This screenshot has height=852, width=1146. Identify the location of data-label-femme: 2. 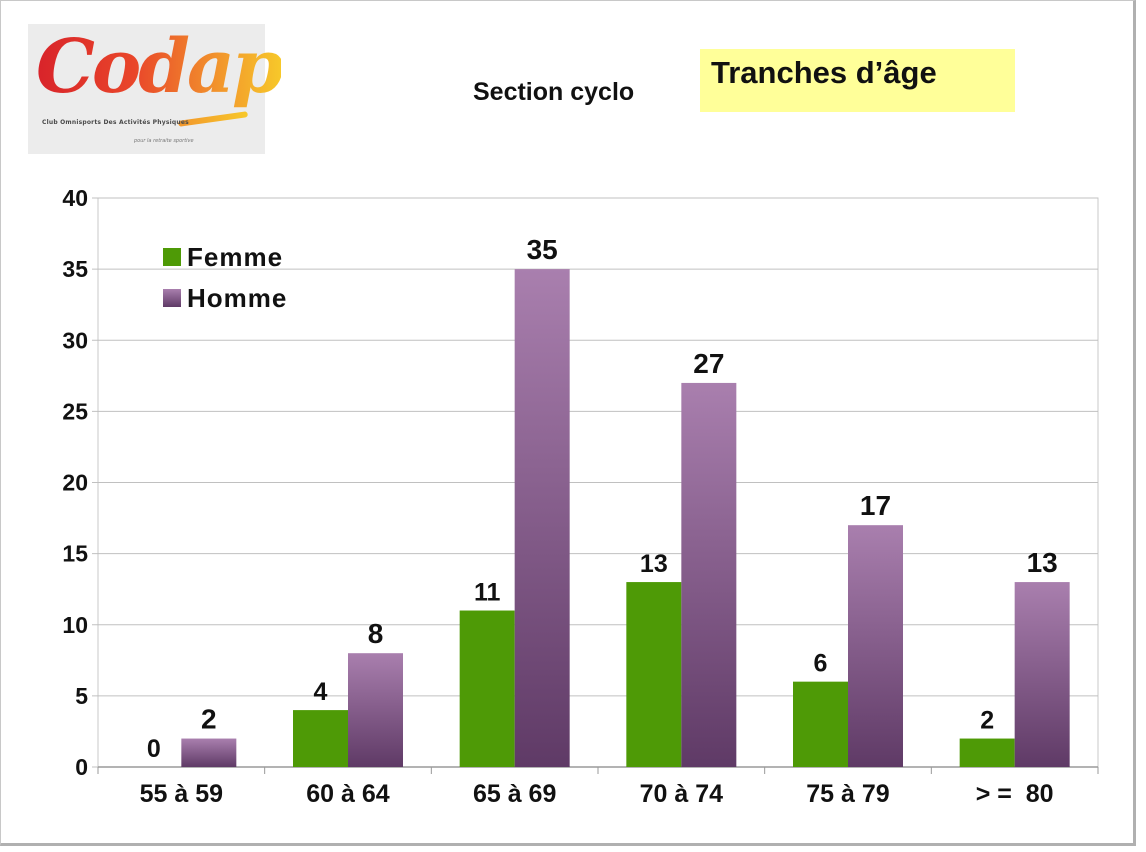
(987, 721).